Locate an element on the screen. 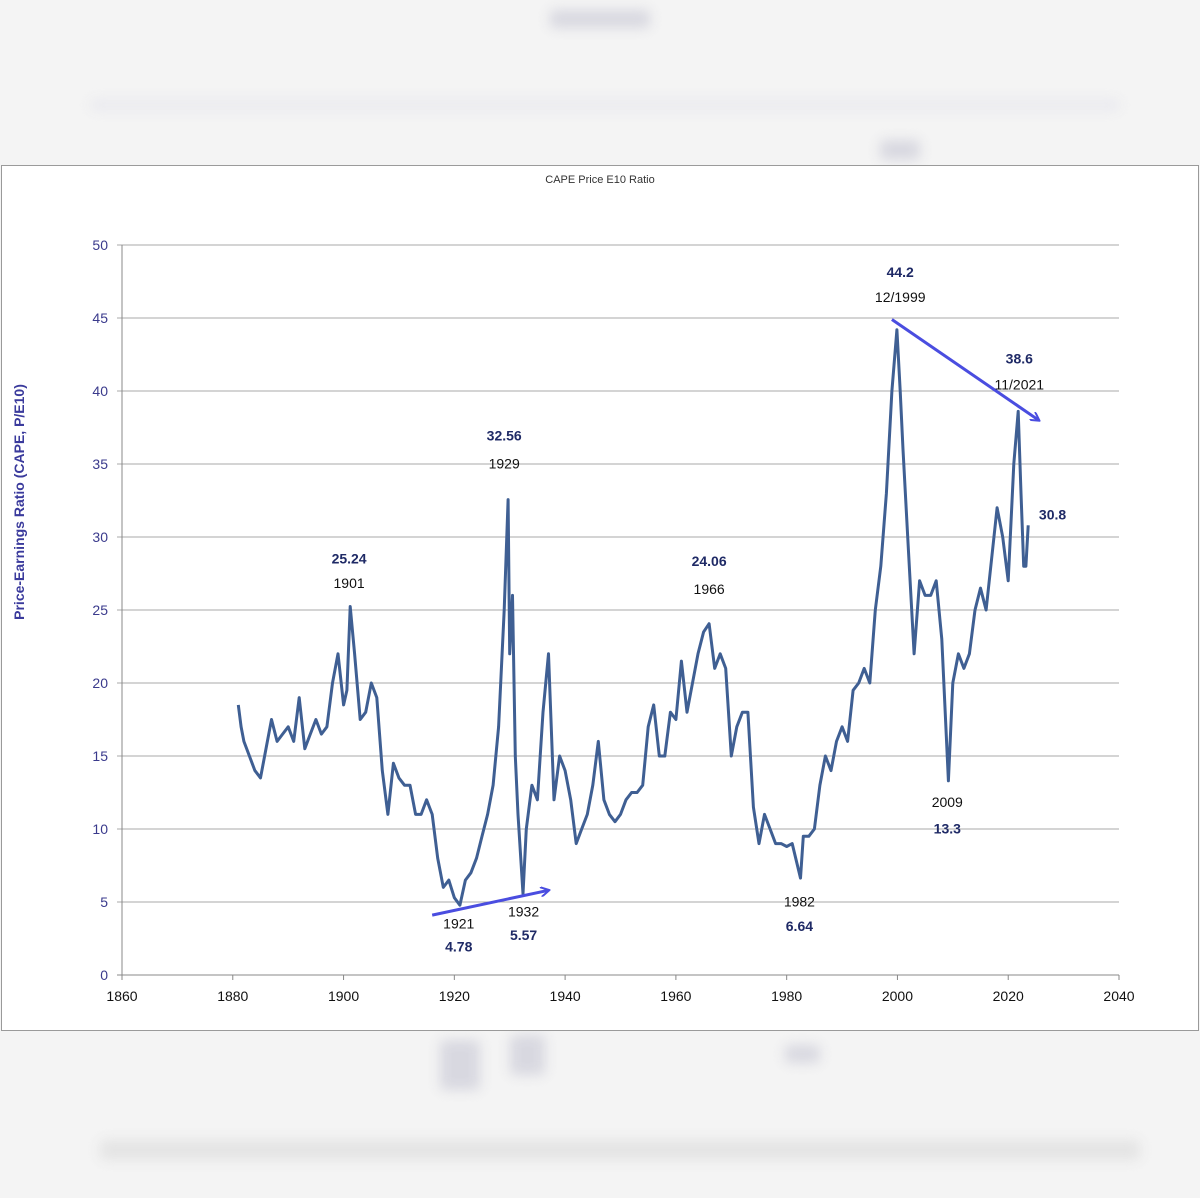  x-tick-label: 1880 is located at coordinates (232, 996).